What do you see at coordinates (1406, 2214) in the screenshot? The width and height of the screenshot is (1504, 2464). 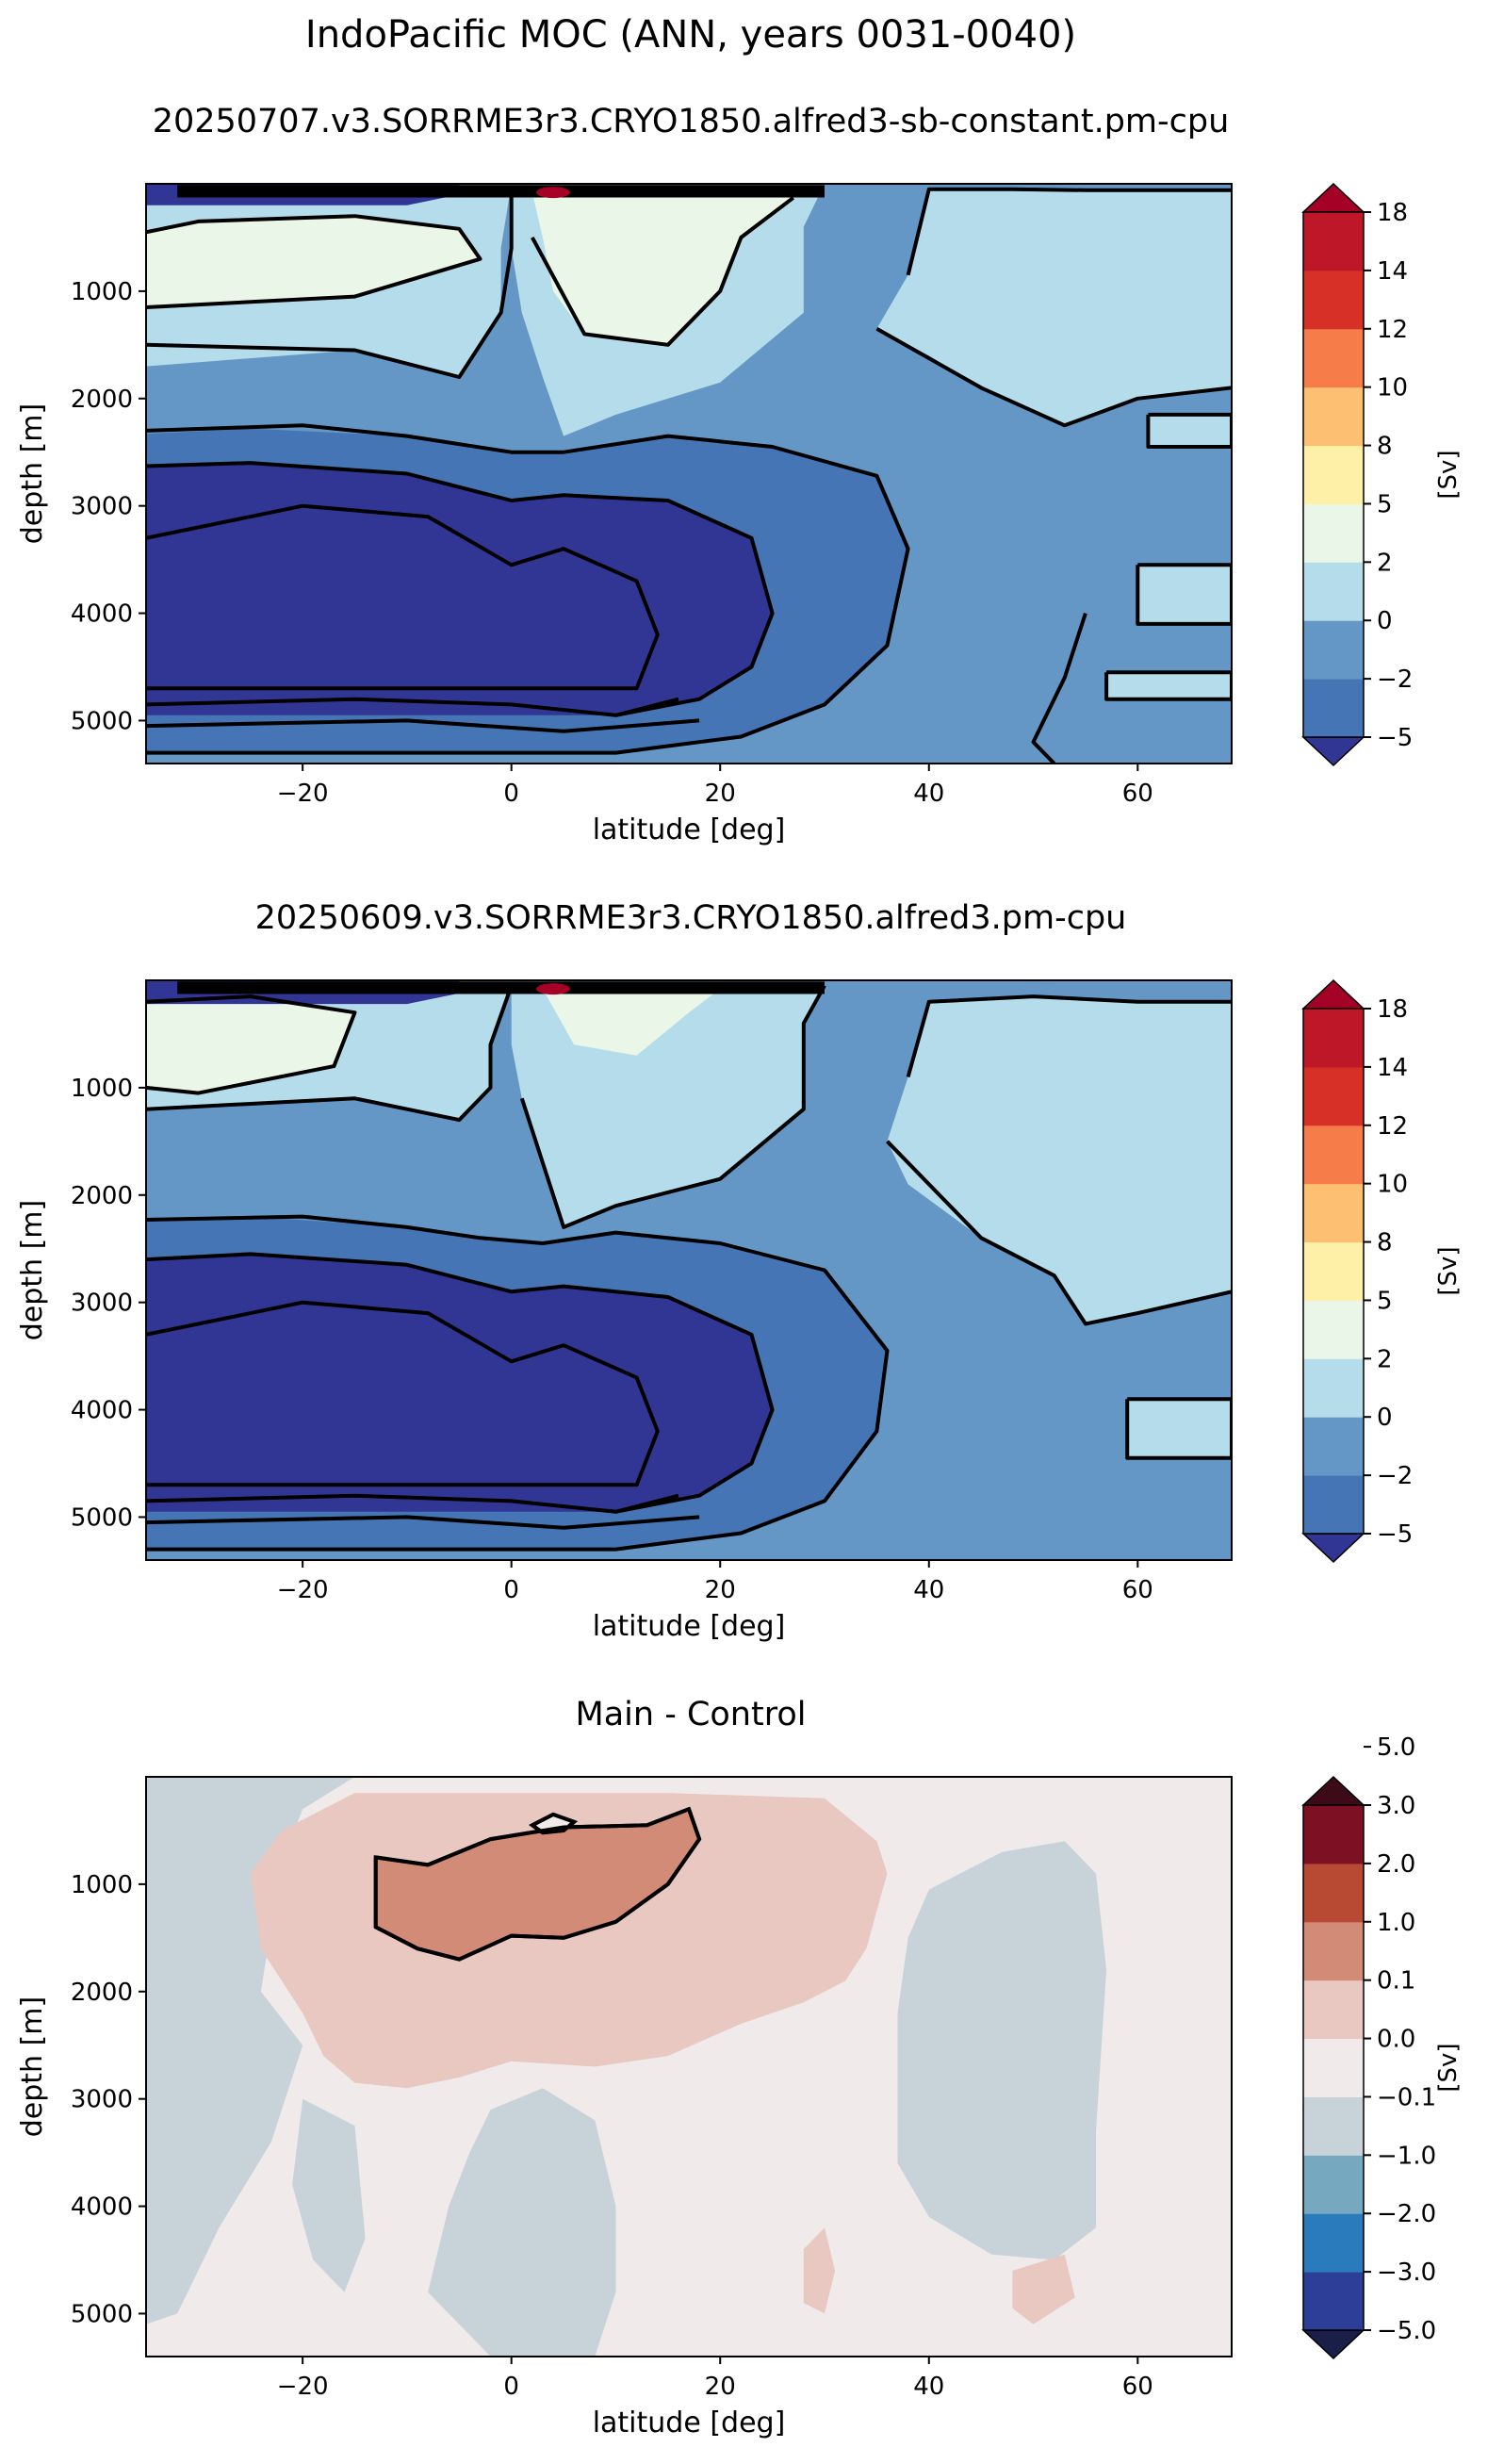 I see `colorbar-tick-label: −2.0` at bounding box center [1406, 2214].